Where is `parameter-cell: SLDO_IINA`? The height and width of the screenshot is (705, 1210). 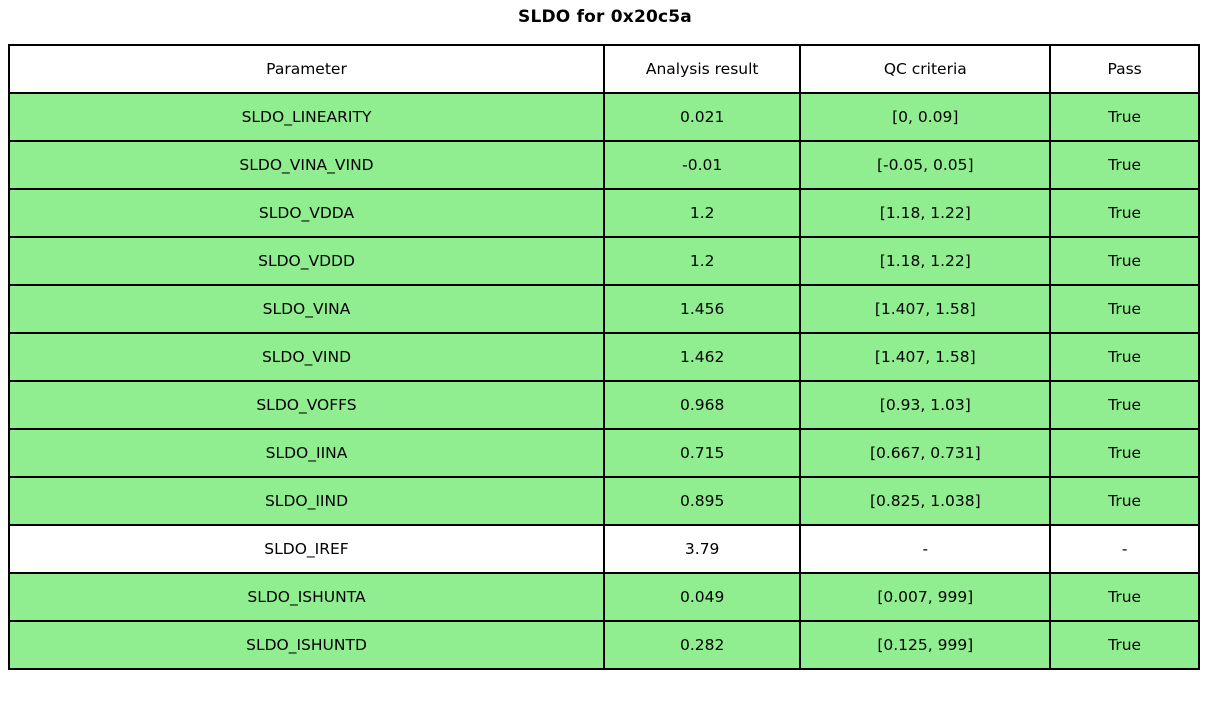
parameter-cell: SLDO_IINA is located at coordinates (306, 453).